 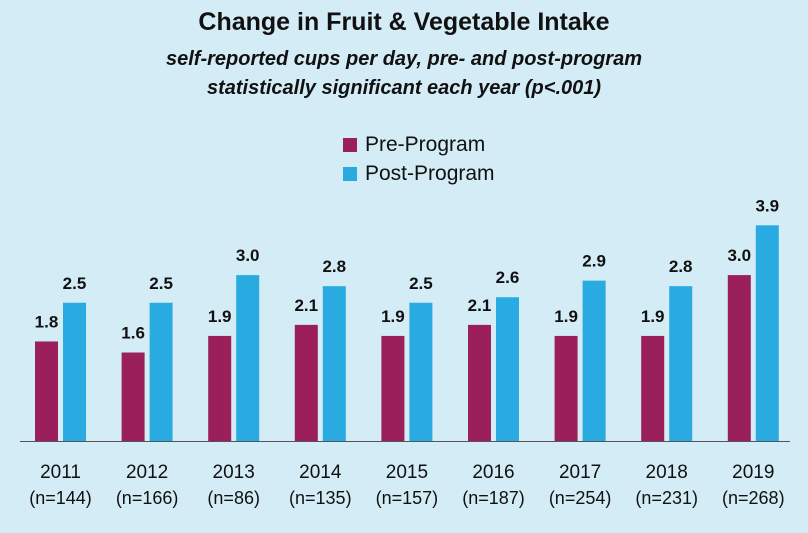 I want to click on x-tick-label-2018: 2018, so click(x=667, y=472).